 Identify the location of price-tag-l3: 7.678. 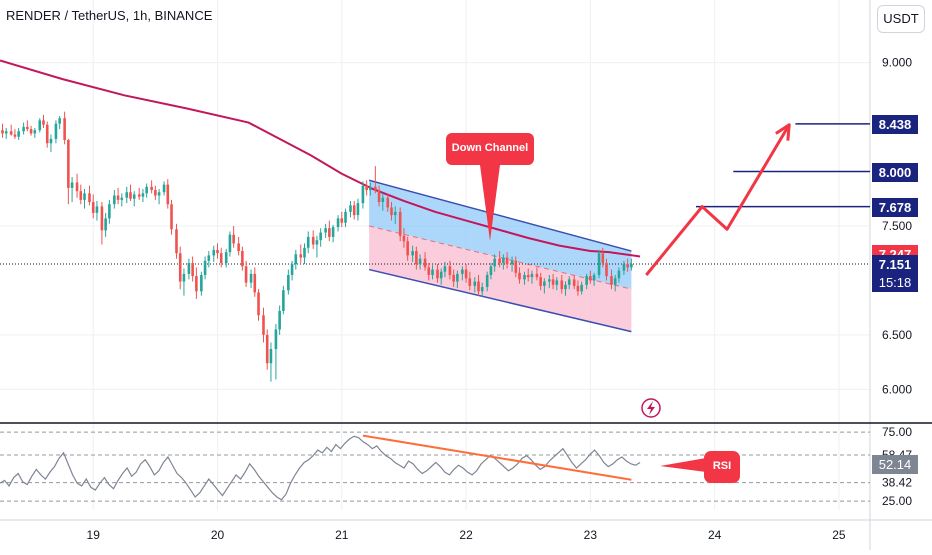
(895, 207).